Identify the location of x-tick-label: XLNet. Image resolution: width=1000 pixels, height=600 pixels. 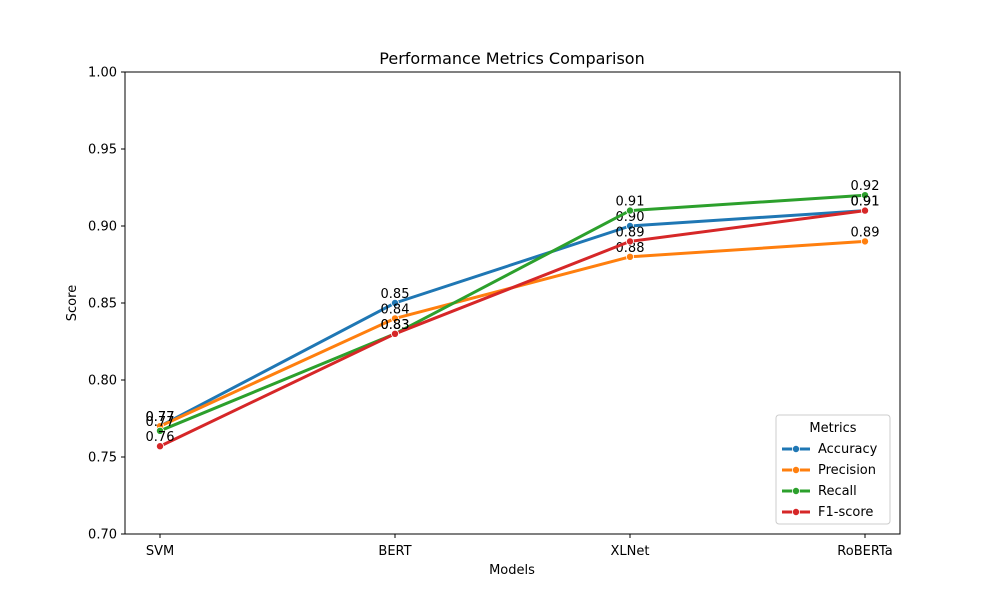
(630, 551).